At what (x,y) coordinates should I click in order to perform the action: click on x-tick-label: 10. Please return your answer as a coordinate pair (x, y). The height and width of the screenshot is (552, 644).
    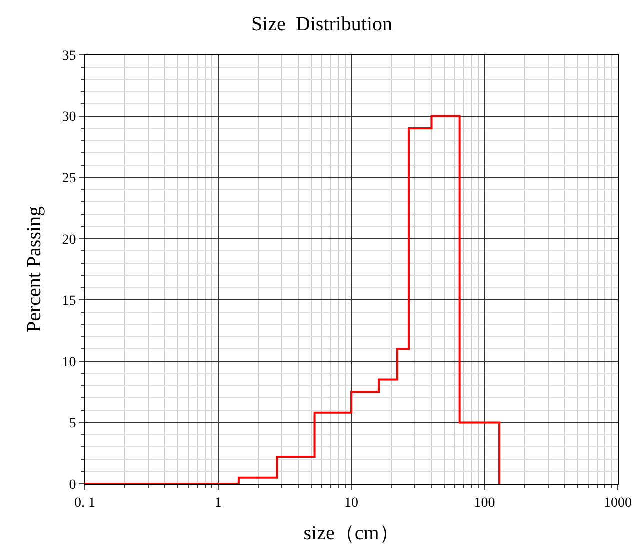
    Looking at the image, I should click on (351, 503).